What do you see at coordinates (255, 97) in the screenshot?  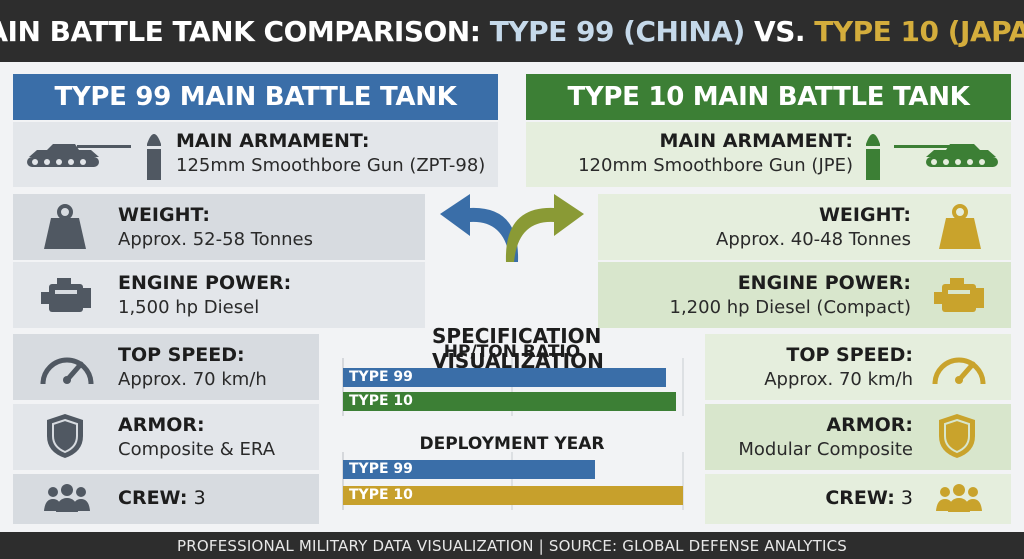 I see `type99-header: TYPE 99 MAIN BATTLE TANK` at bounding box center [255, 97].